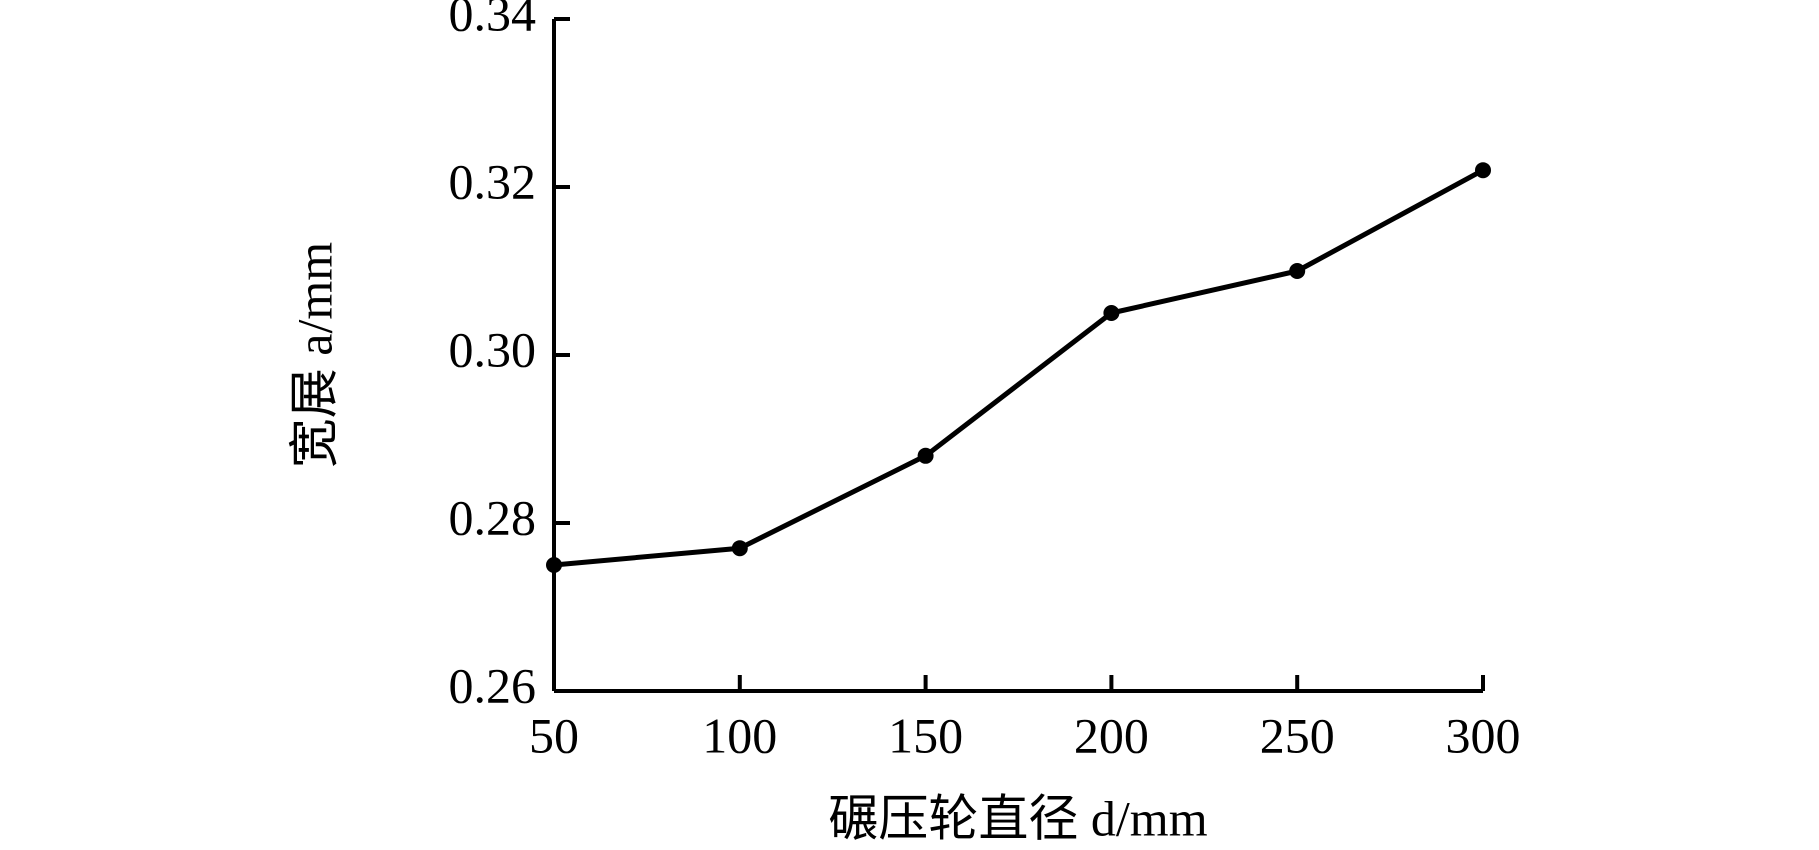 The image size is (1819, 850). Describe the element at coordinates (739, 735) in the screenshot. I see `x-tick-label: 100` at that location.